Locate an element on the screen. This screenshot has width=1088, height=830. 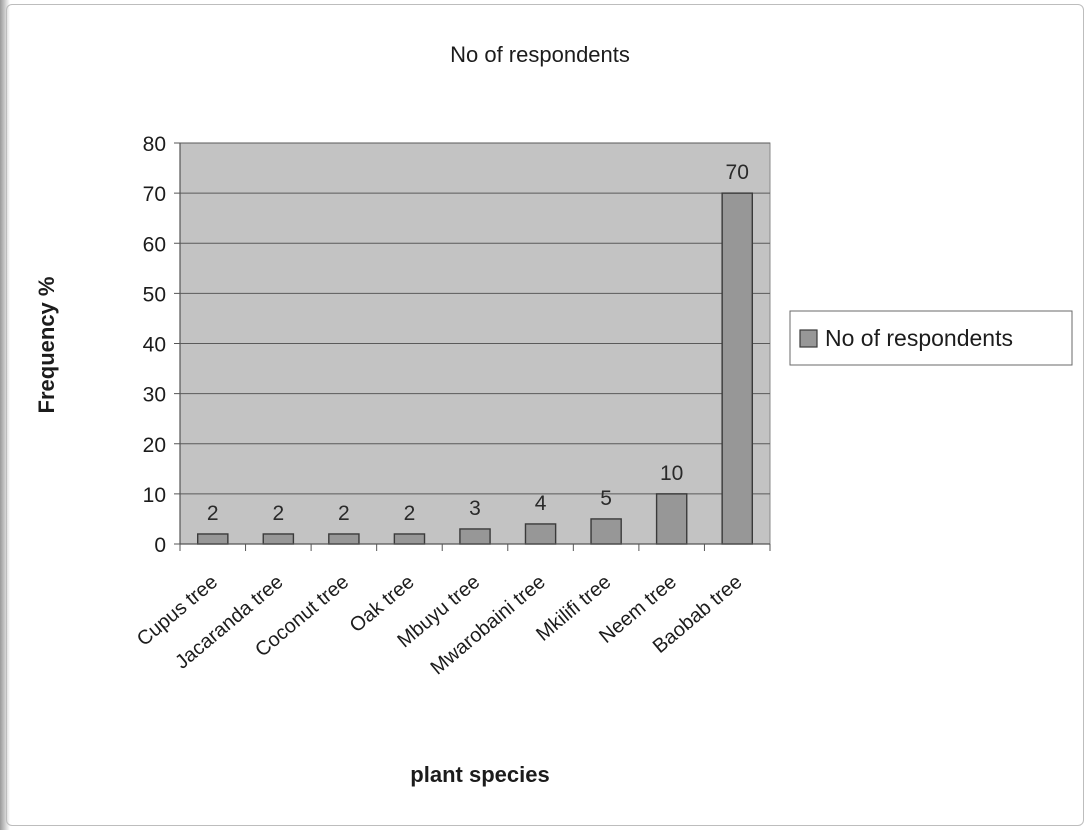
y-tick-label: 40 is located at coordinates (154, 345).